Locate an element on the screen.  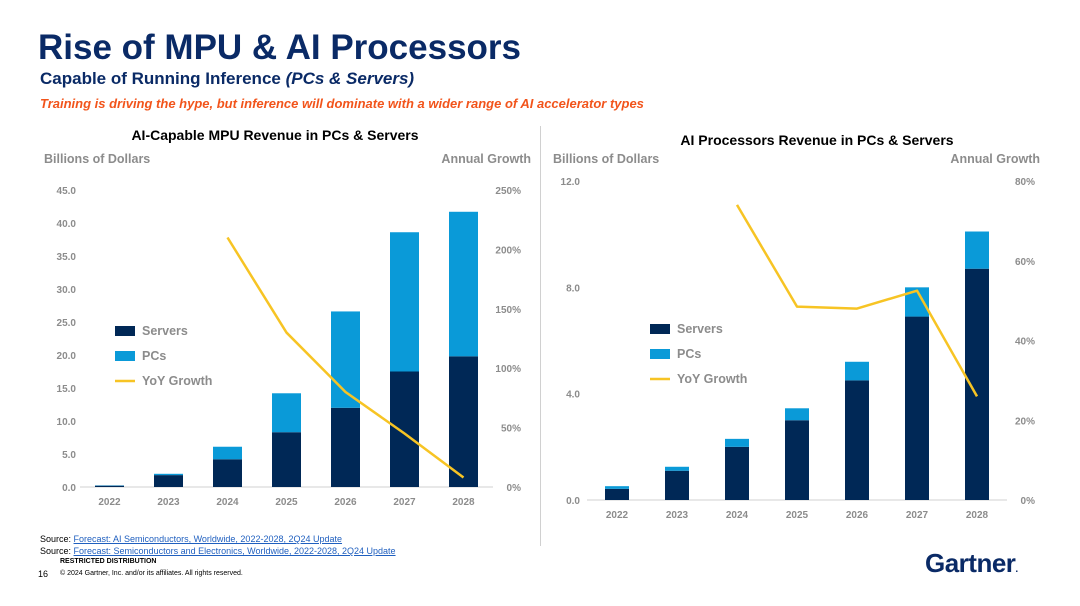
y-tick-label: 45.0 is located at coordinates (67, 191).